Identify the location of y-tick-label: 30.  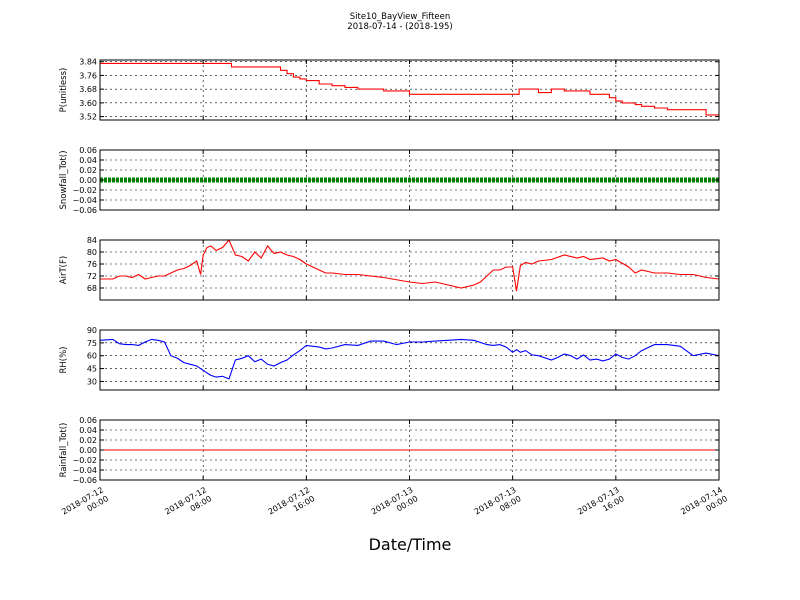
(92, 381).